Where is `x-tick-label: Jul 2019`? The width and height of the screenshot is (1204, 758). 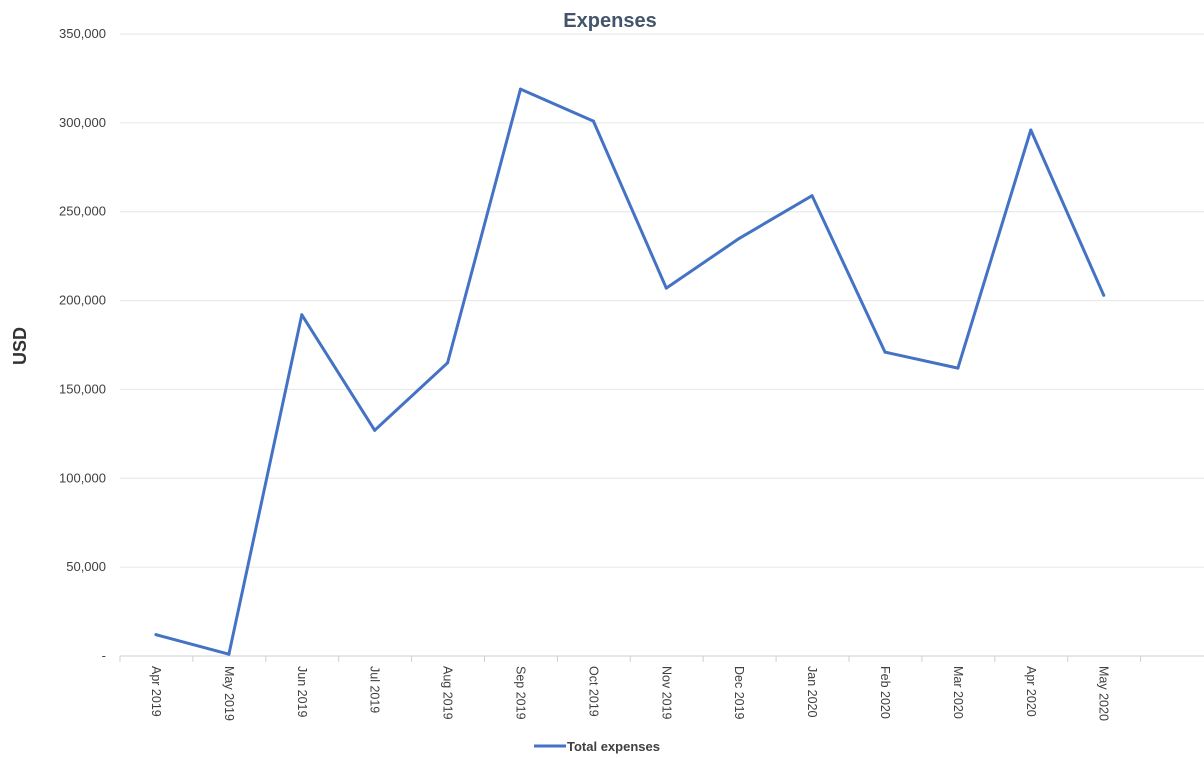 x-tick-label: Jul 2019 is located at coordinates (375, 689).